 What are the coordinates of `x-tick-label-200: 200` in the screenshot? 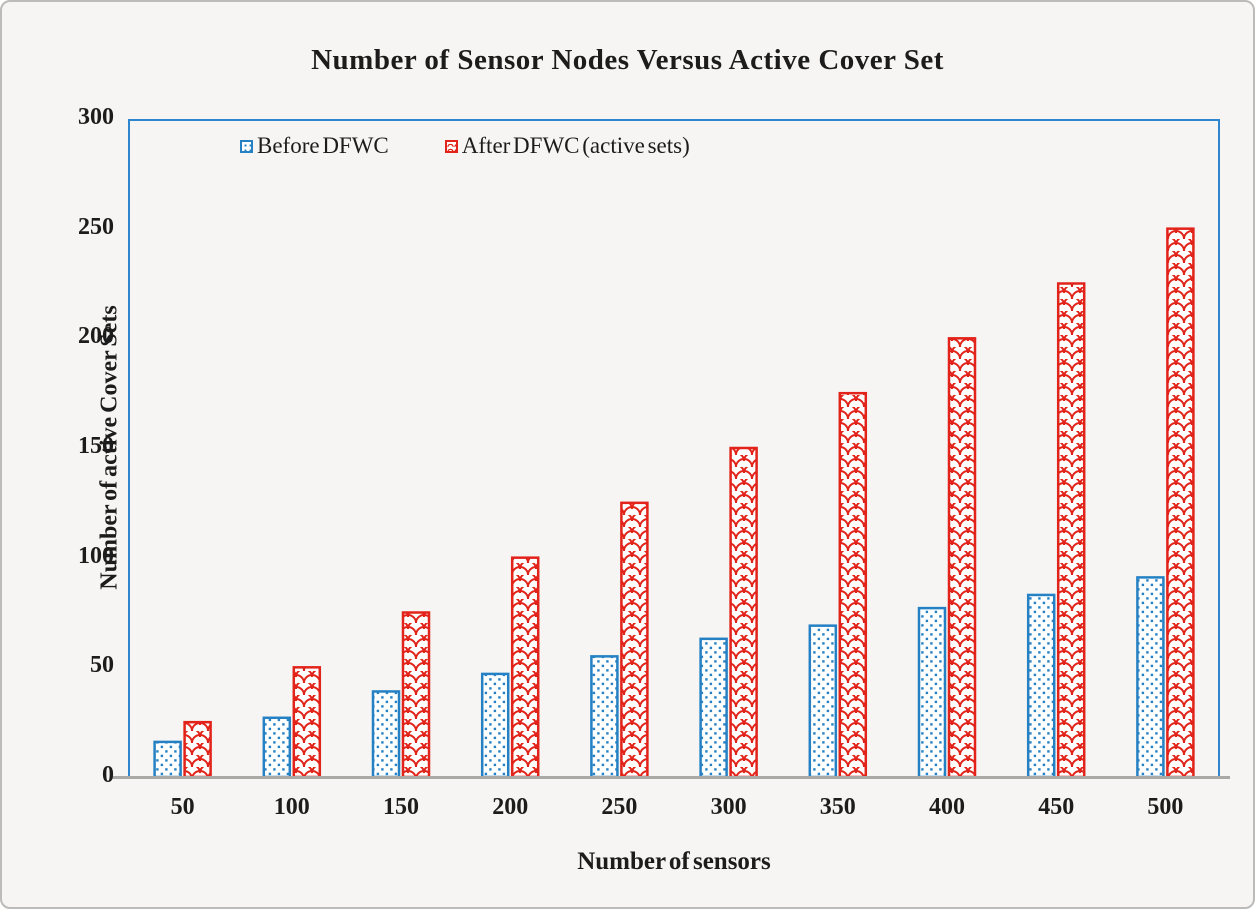 It's located at (510, 807).